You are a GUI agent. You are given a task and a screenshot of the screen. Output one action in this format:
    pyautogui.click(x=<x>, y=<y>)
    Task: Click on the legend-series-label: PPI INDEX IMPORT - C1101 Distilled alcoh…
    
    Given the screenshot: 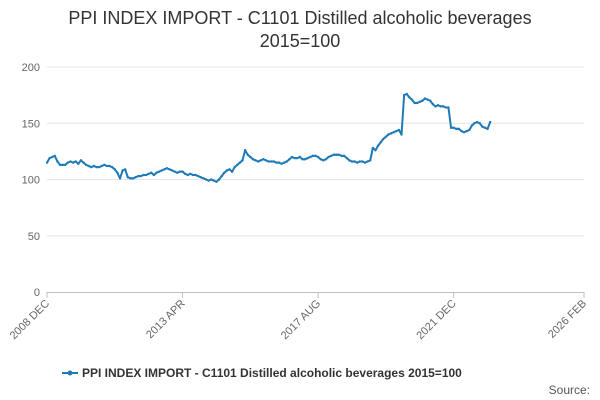 What is the action you would take?
    pyautogui.click(x=272, y=373)
    